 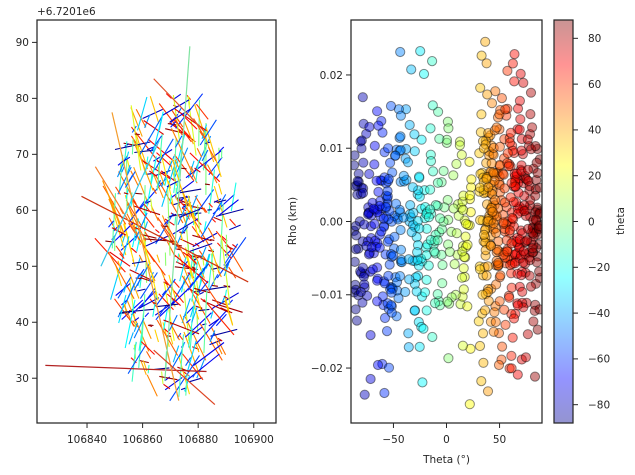 I want to click on colorbar-tick-label: −20, so click(x=599, y=268).